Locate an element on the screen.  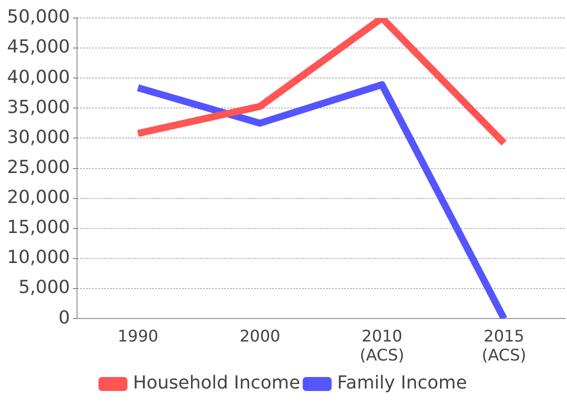
legend-label: Household Income is located at coordinates (216, 383).